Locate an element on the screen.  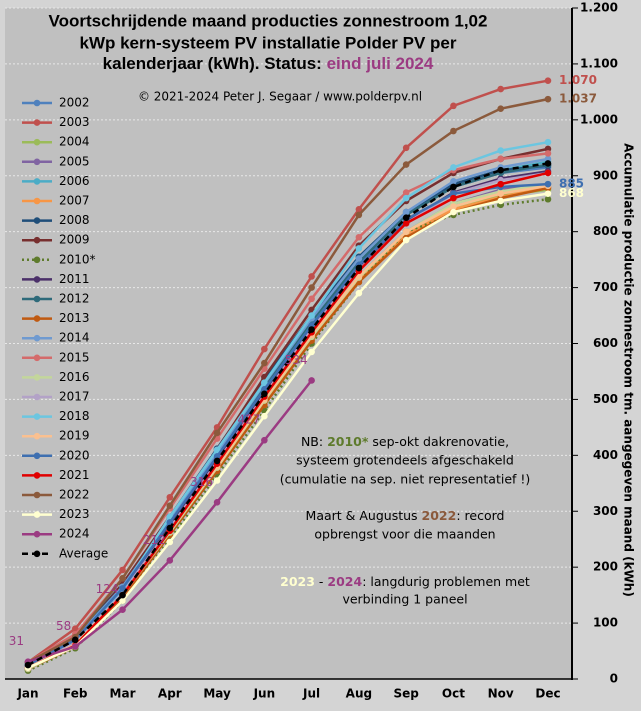
data-label: 1.070 is located at coordinates (578, 80).